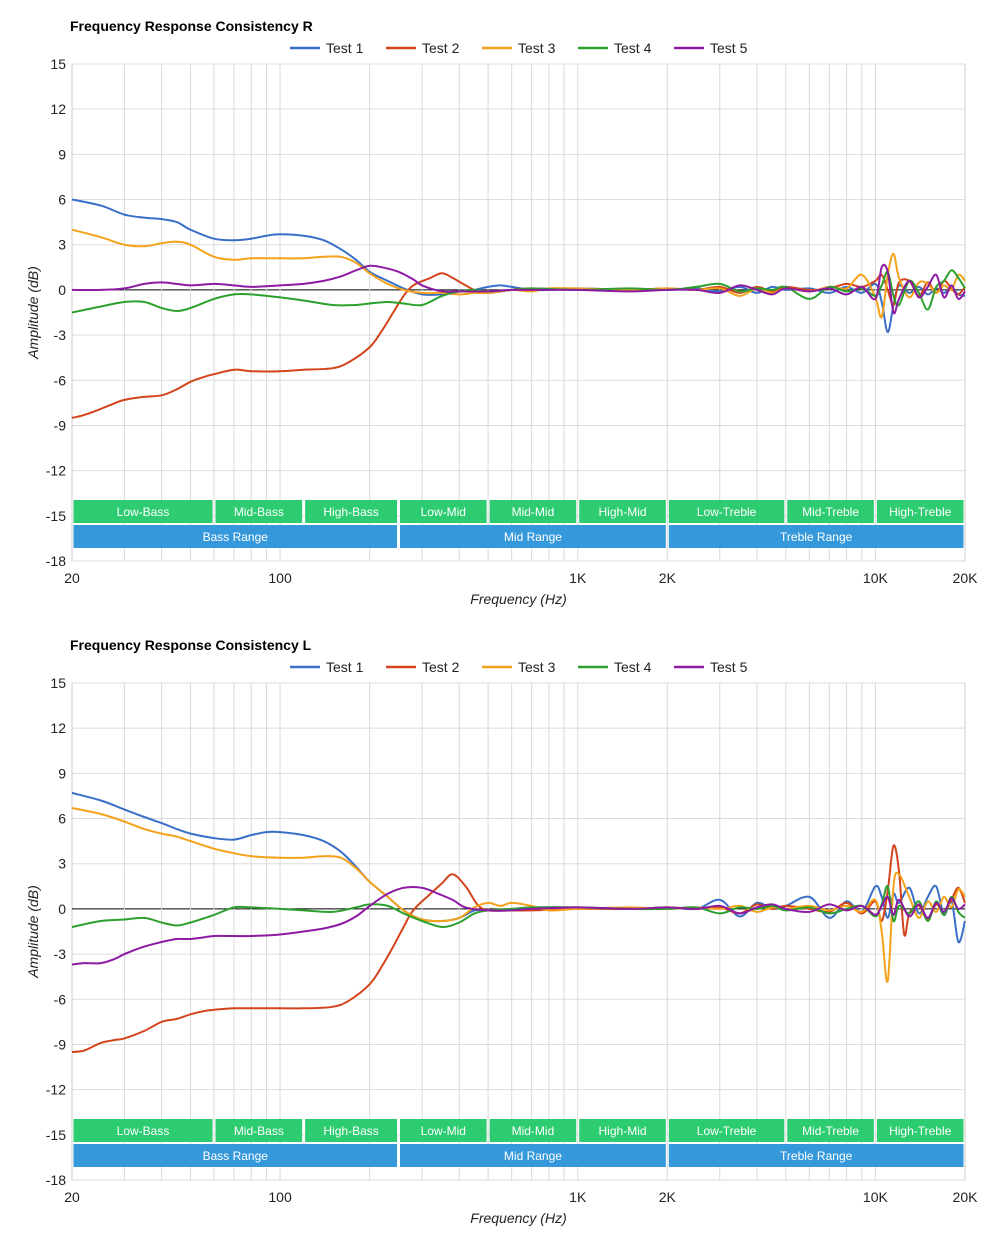  What do you see at coordinates (345, 667) in the screenshot?
I see `legend-label-1: Test 1` at bounding box center [345, 667].